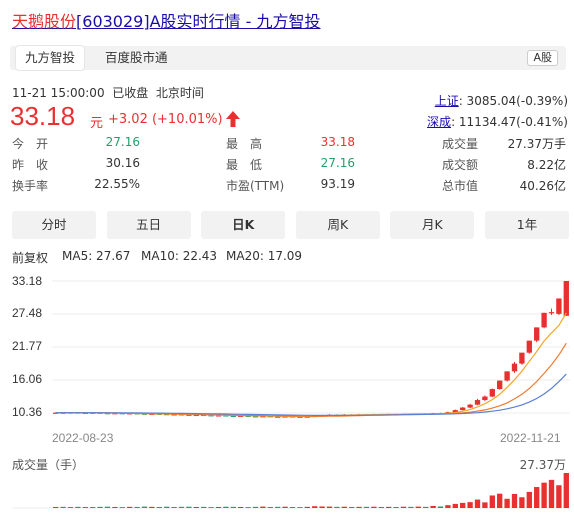 The width and height of the screenshot is (574, 514). What do you see at coordinates (148, 225) in the screenshot?
I see `period-tab: 五日` at bounding box center [148, 225].